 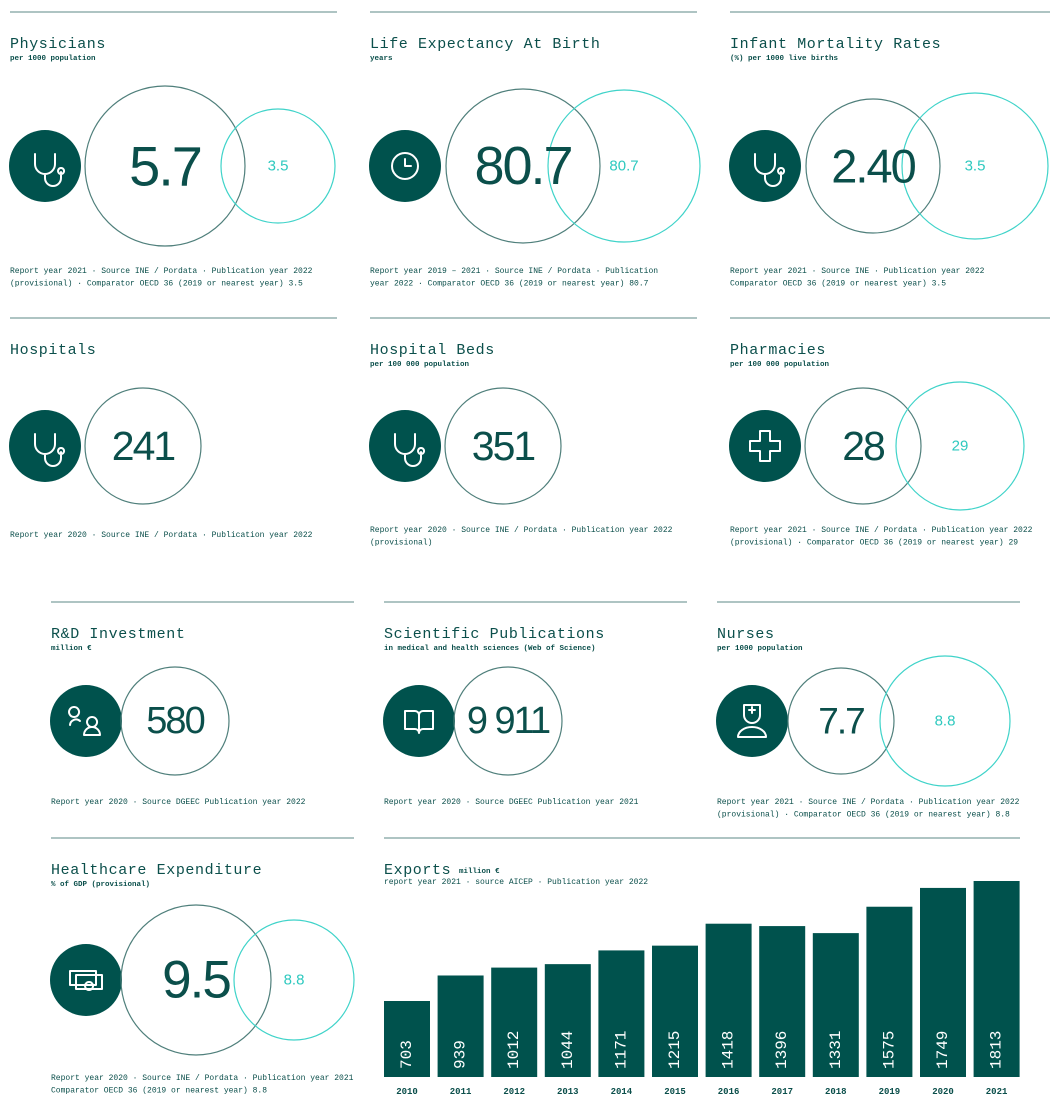 What do you see at coordinates (784, 59) in the screenshot?
I see `card-subtitle: (%) per 1000 live births` at bounding box center [784, 59].